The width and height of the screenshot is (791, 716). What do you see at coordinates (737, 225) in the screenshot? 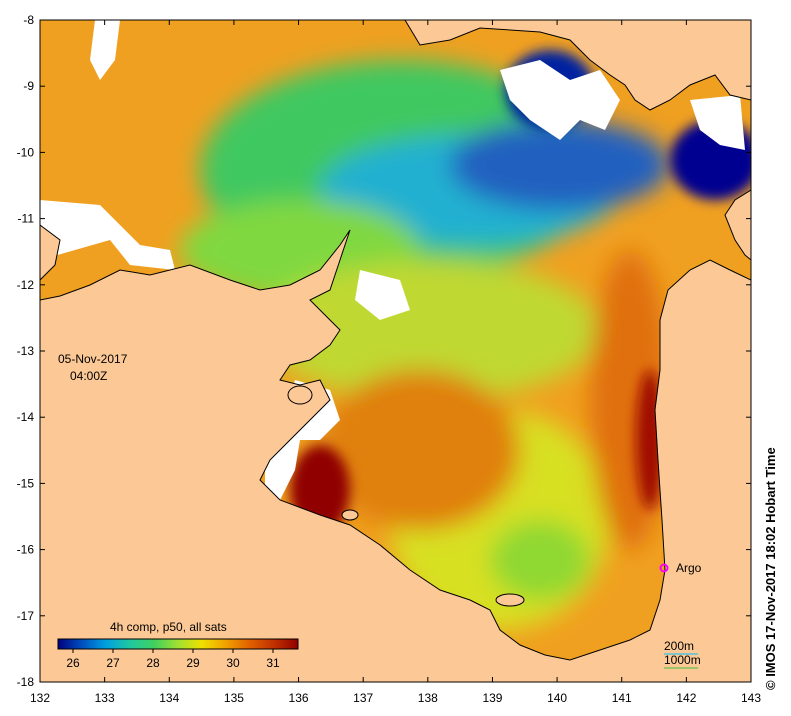
I see `land-cape-york-east` at bounding box center [737, 225].